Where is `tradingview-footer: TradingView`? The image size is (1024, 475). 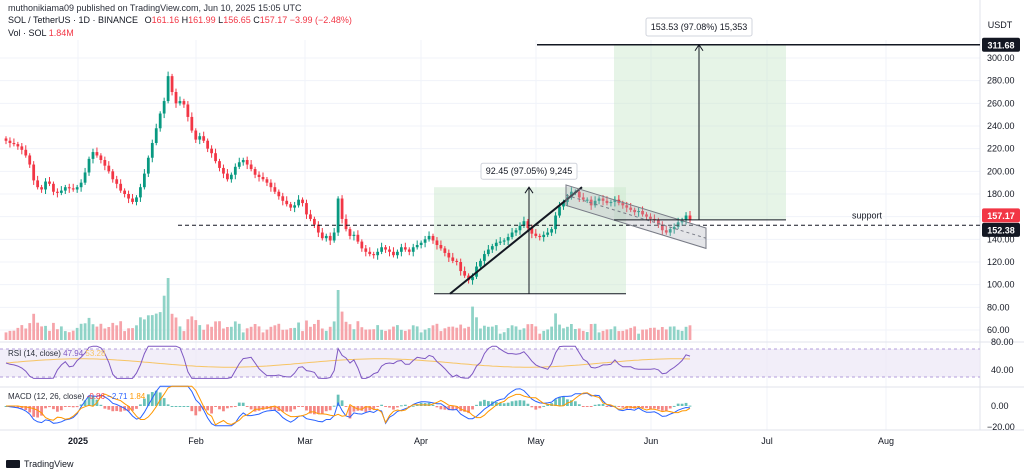
tradingview-footer: TradingView is located at coordinates (40, 464).